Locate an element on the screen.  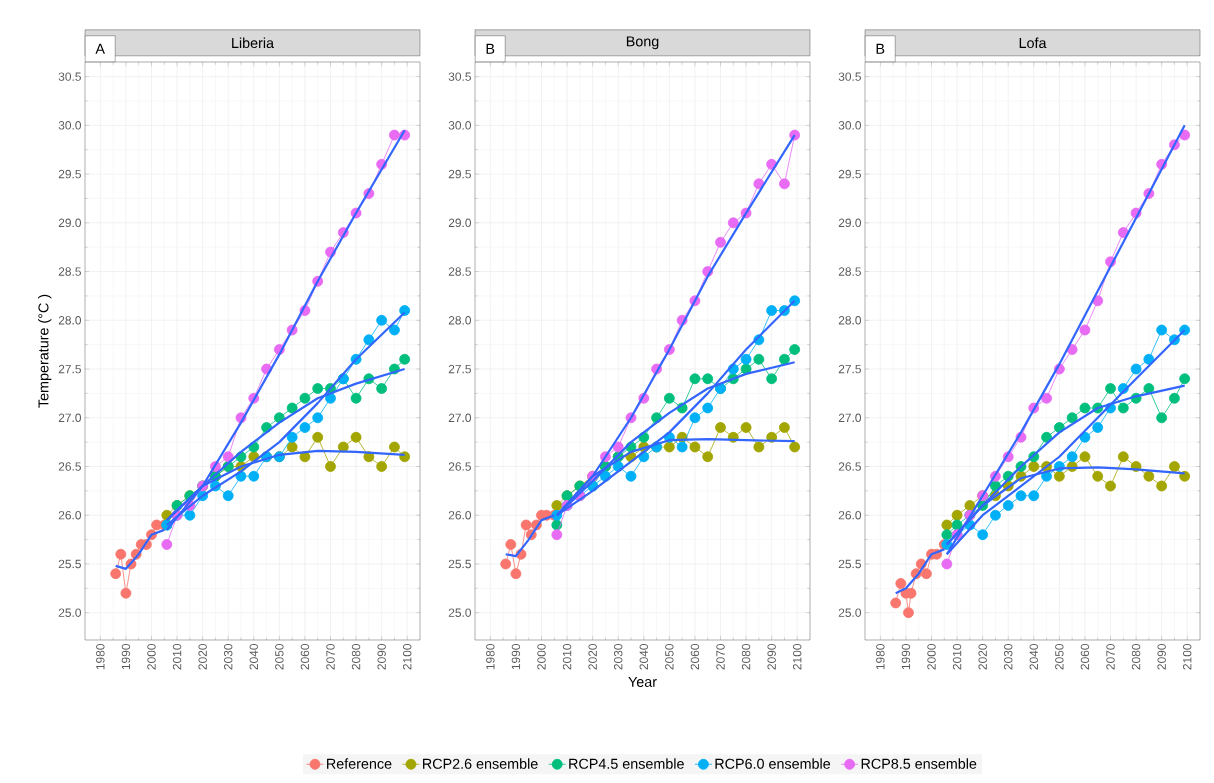
chart-title: Bong is located at coordinates (642, 43).